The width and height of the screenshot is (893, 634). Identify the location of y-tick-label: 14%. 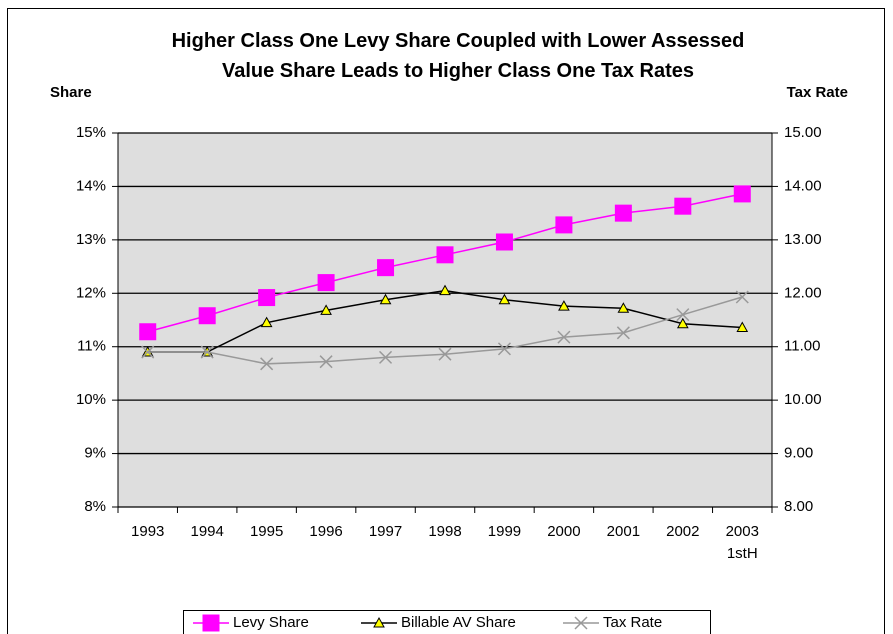
(91, 185).